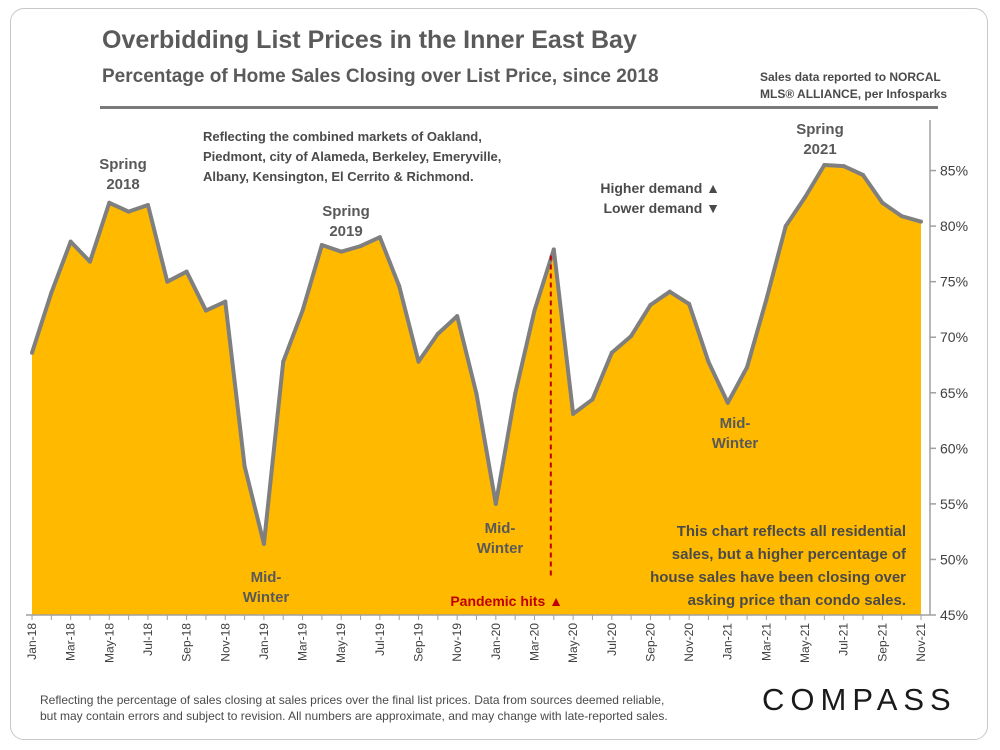 The height and width of the screenshot is (750, 1000). Describe the element at coordinates (954, 393) in the screenshot. I see `y-tick-label: 65%` at that location.